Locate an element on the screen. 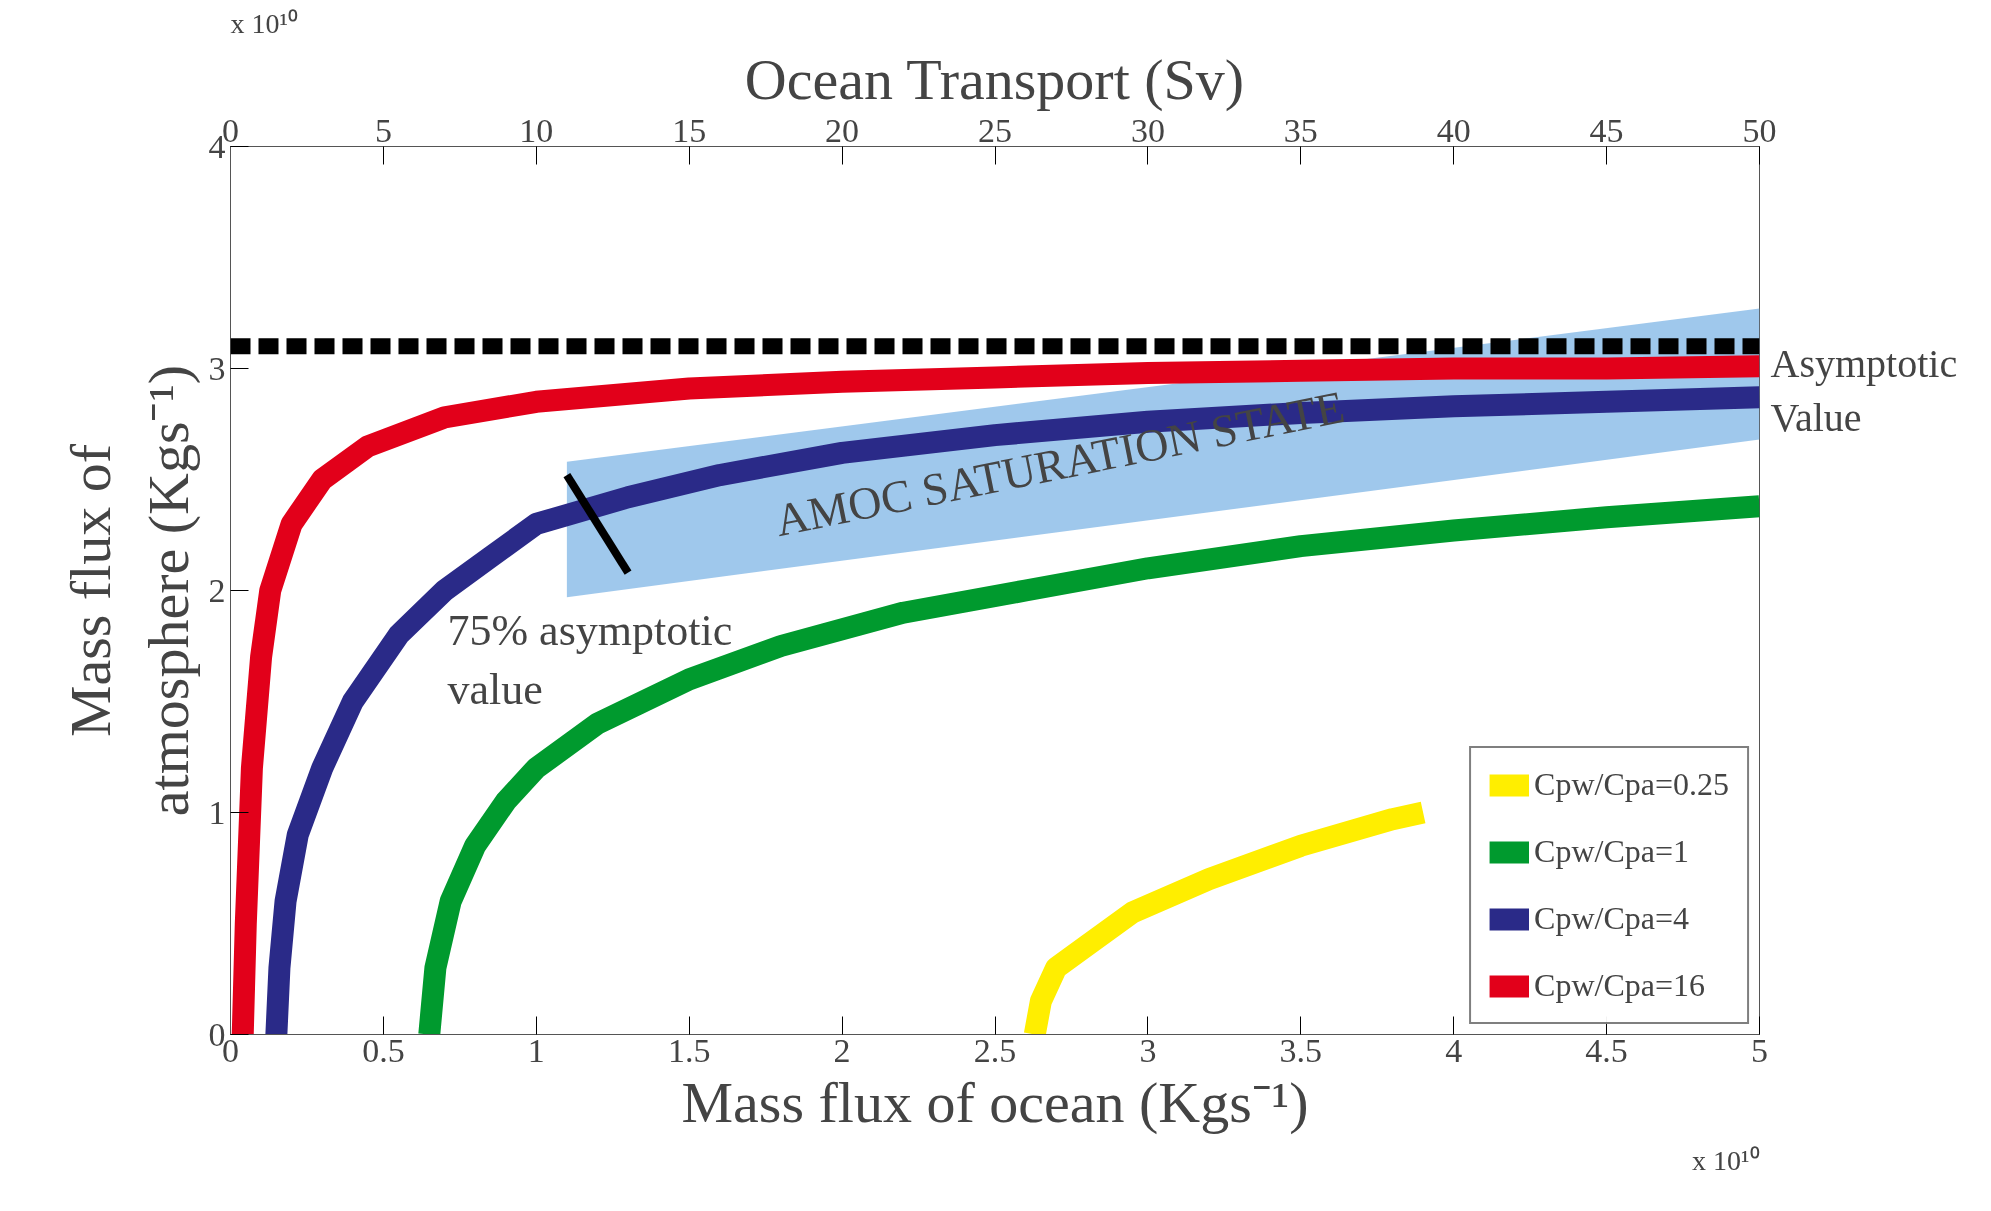 This screenshot has width=1991, height=1211. x-tick-label: 1.5 is located at coordinates (689, 1050).